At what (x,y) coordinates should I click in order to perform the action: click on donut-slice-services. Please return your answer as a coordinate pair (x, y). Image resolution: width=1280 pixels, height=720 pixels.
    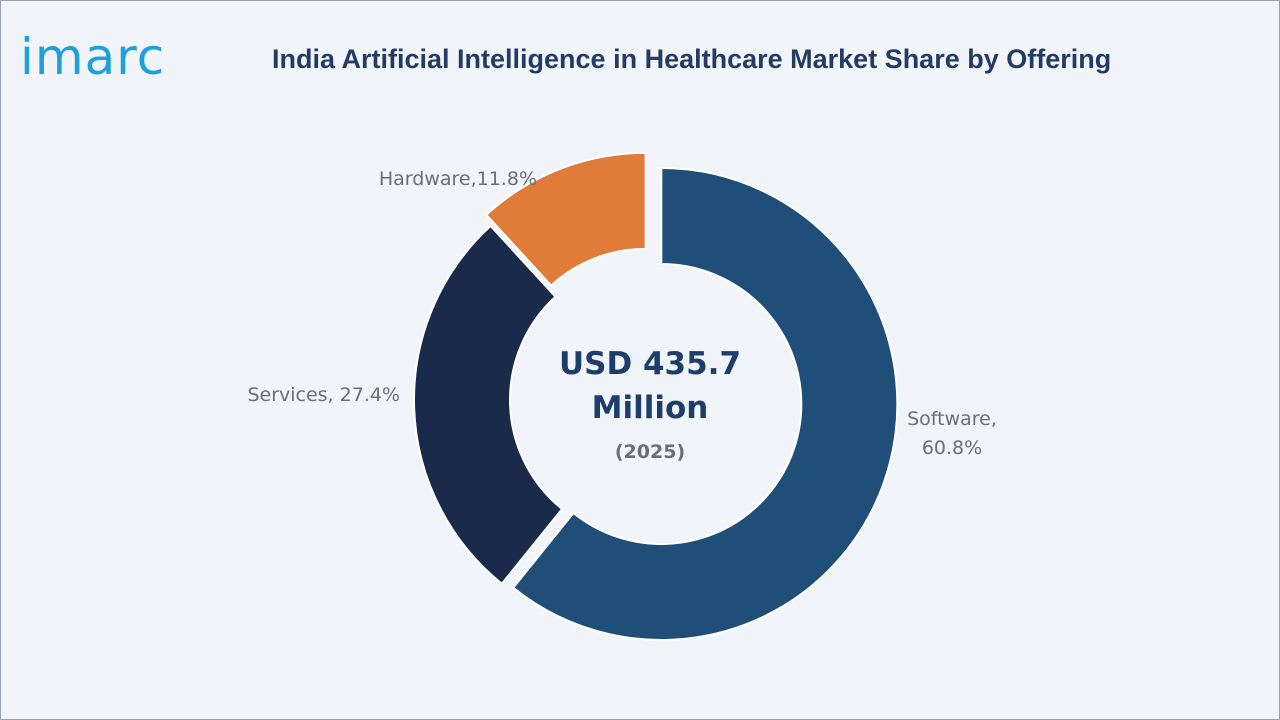
    Looking at the image, I should click on (488, 405).